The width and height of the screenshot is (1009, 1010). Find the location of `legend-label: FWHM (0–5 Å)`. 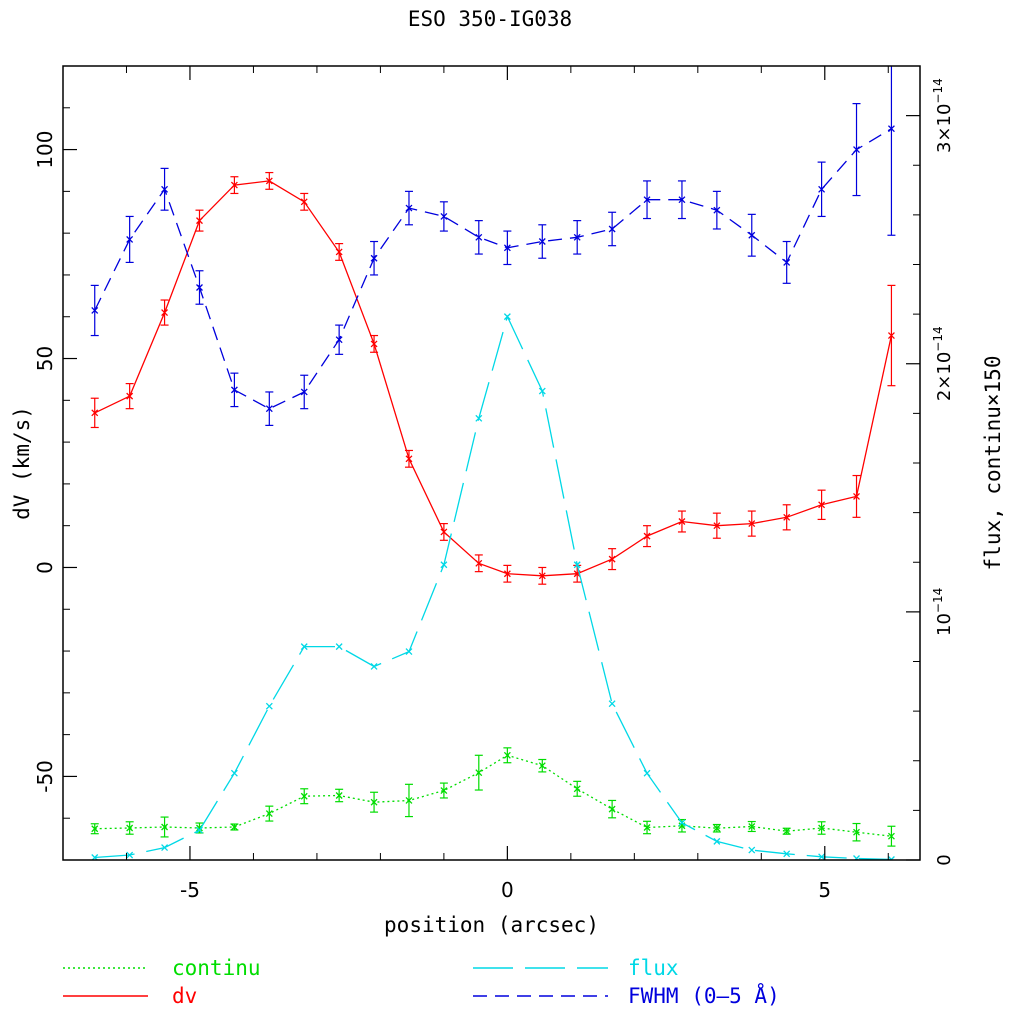

legend-label: FWHM (0–5 Å) is located at coordinates (704, 995).